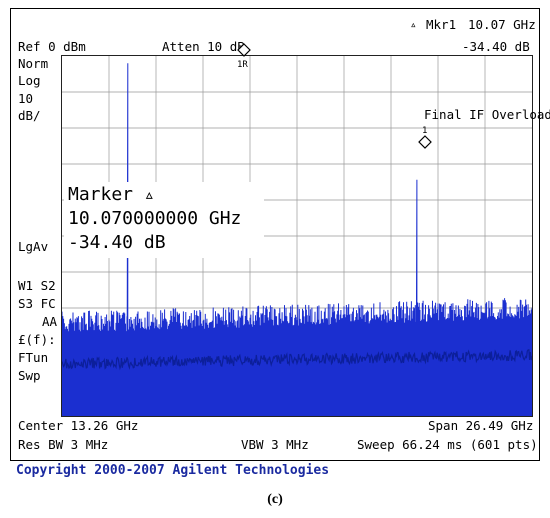 The image size is (550, 518). I want to click on marker-1r-diamond-icon, so click(244, 50).